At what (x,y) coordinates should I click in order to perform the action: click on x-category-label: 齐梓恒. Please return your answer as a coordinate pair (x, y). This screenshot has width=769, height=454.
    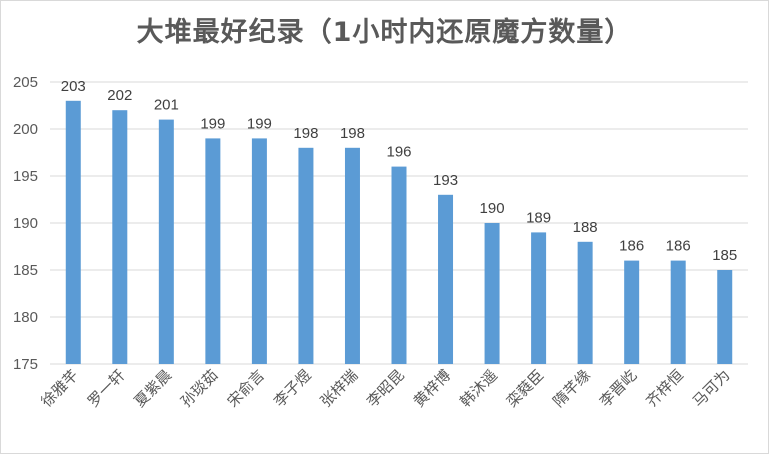
    Looking at the image, I should click on (664, 388).